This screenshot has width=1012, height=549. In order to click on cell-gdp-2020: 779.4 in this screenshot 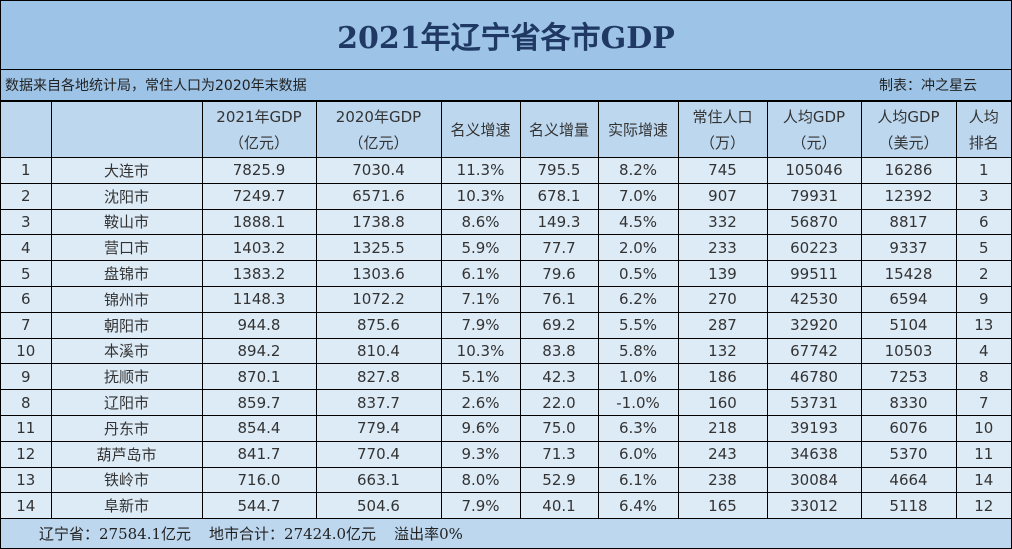, I will do `click(378, 428)`.